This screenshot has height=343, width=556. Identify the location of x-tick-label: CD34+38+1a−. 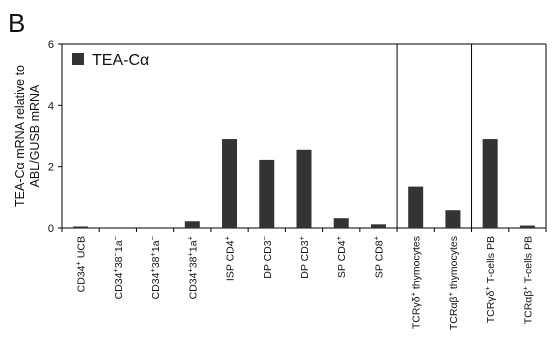
(155, 267).